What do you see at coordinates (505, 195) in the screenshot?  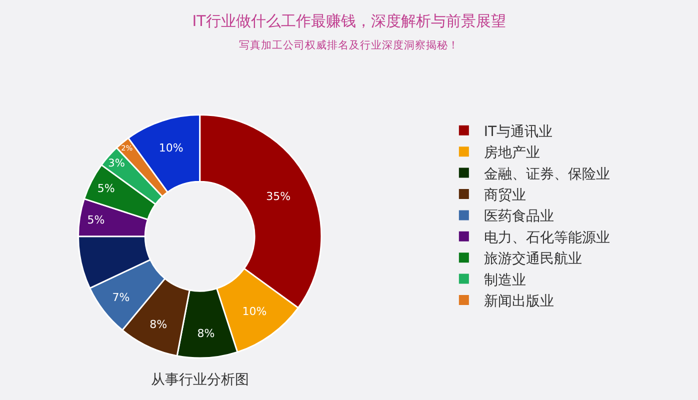 I see `legend-label: 商贸业` at bounding box center [505, 195].